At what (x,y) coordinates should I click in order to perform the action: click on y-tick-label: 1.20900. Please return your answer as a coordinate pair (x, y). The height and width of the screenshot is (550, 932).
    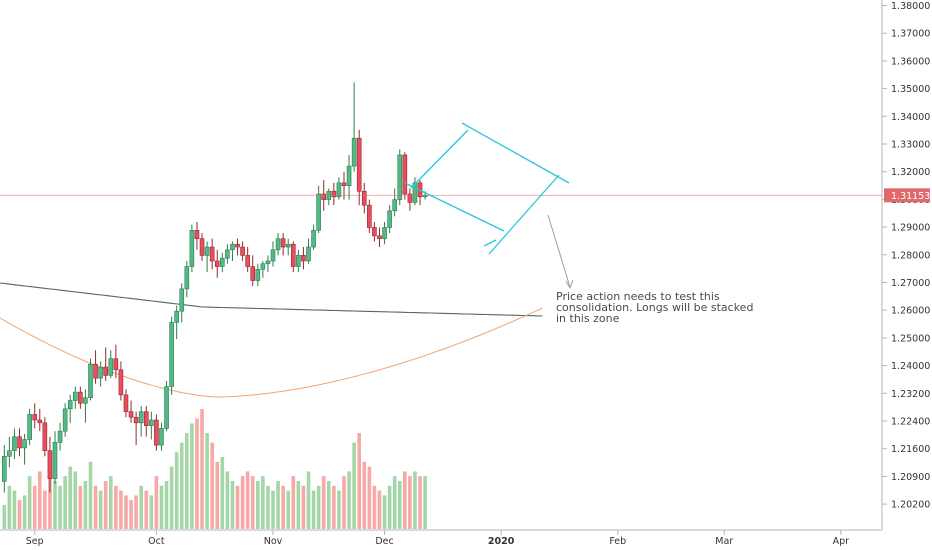
    Looking at the image, I should click on (910, 477).